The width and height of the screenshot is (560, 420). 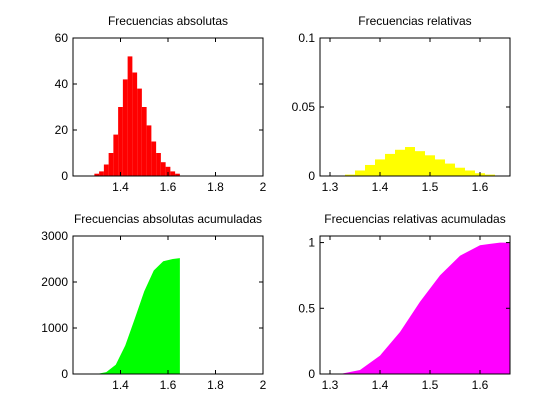 I want to click on chart-title: Frecuencias absolutas acumuladas, so click(x=168, y=219).